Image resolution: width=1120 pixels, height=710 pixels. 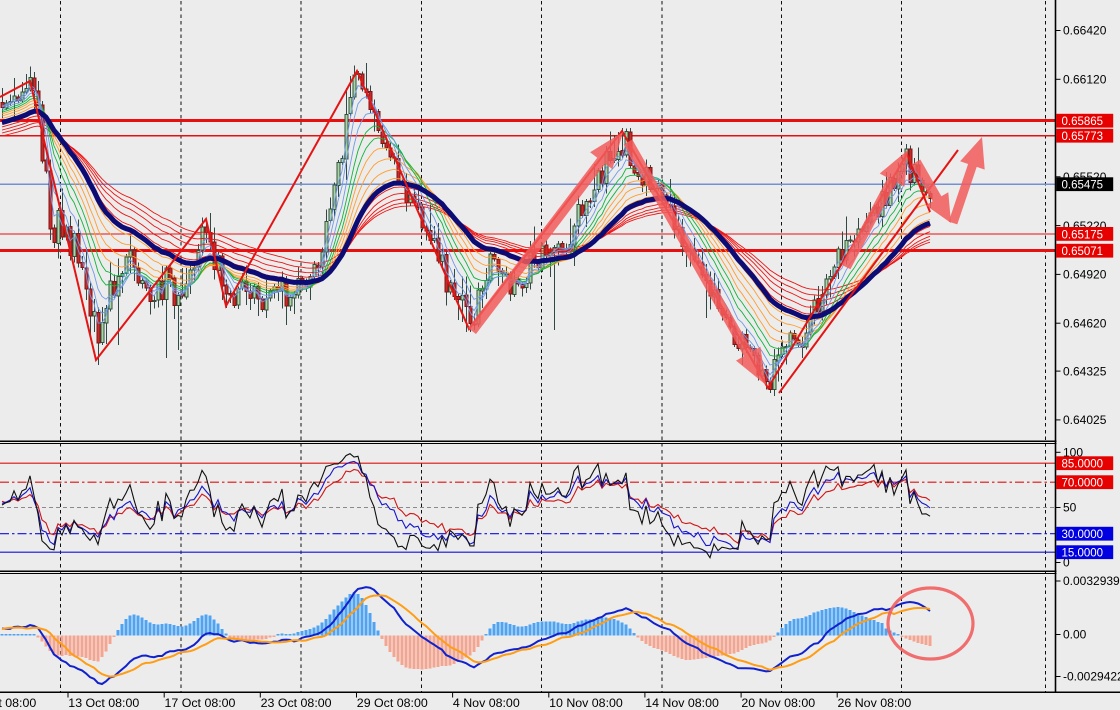 I want to click on svg-text: 0.0032939, so click(x=1091, y=581).